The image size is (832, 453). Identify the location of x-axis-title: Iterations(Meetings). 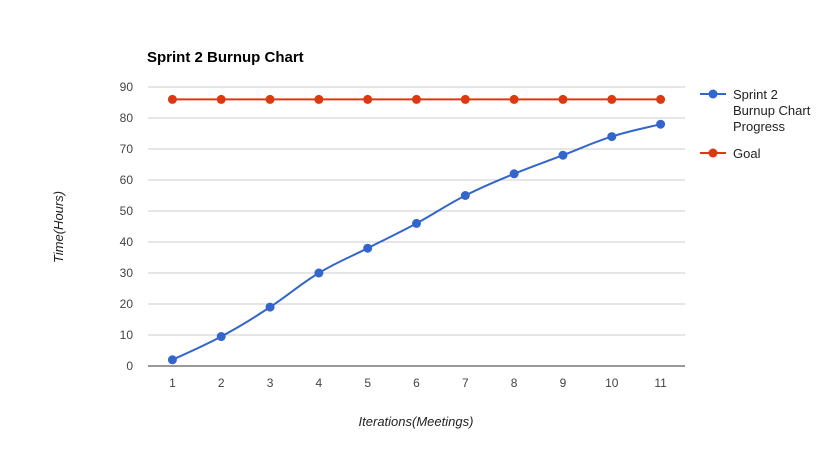
(416, 421).